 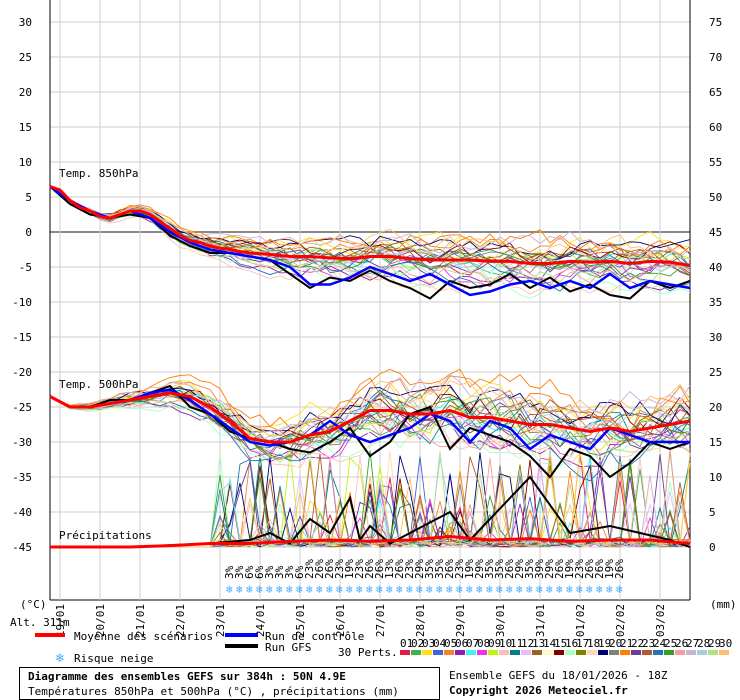 What do you see at coordinates (500, 620) in the screenshot?
I see `x-tick-label: 30/01` at bounding box center [500, 620].